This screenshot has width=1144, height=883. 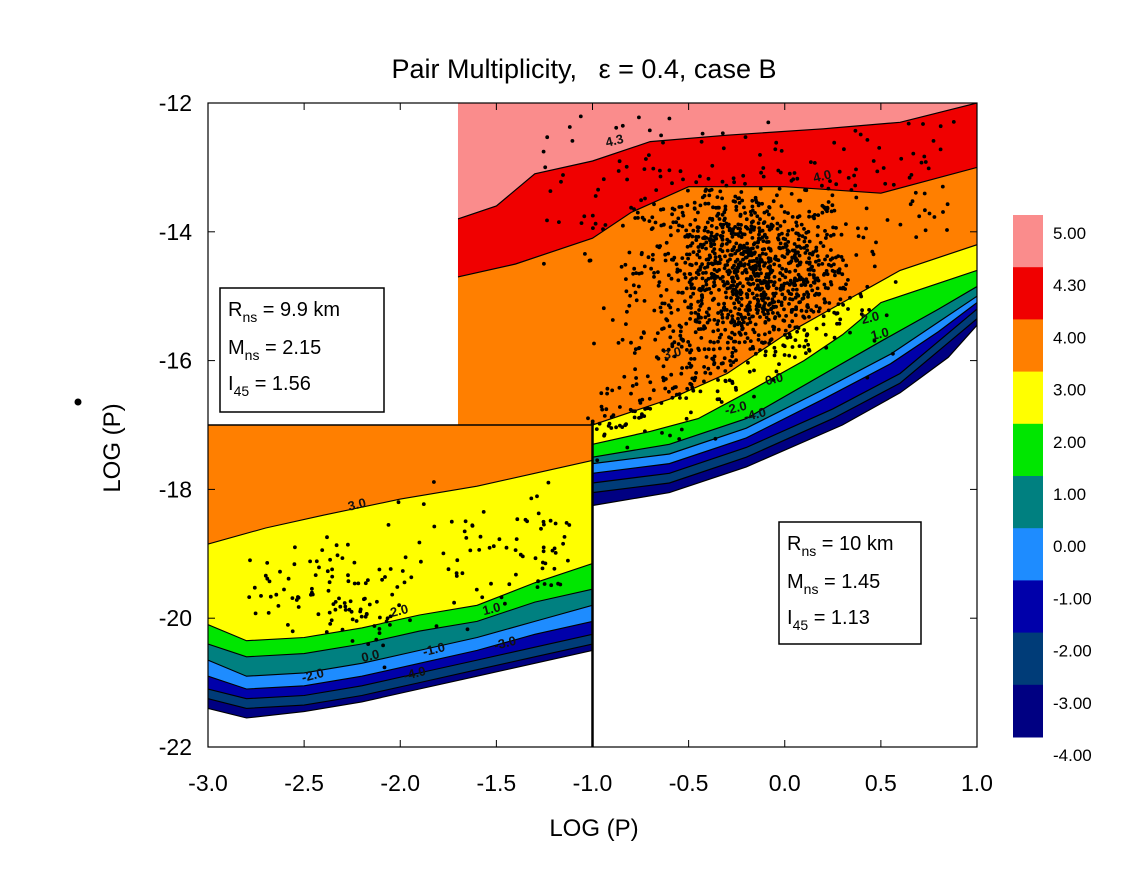 I want to click on upper-contour-label-0: 4.3, so click(x=614, y=140).